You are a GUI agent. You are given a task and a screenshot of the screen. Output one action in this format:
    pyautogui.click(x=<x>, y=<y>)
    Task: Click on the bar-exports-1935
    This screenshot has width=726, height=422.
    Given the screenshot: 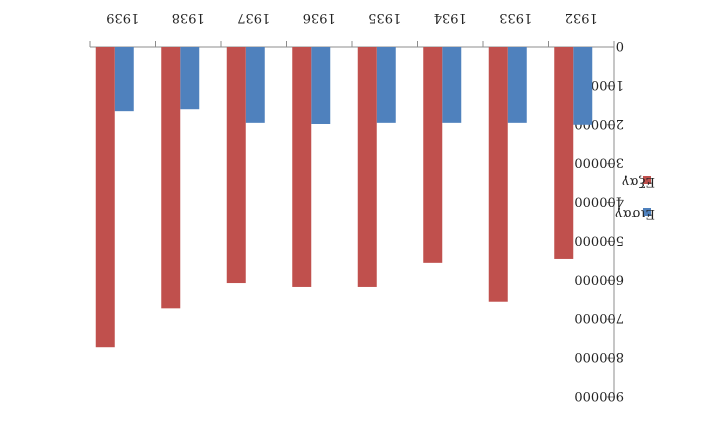 What is the action you would take?
    pyautogui.click(x=367, y=167)
    